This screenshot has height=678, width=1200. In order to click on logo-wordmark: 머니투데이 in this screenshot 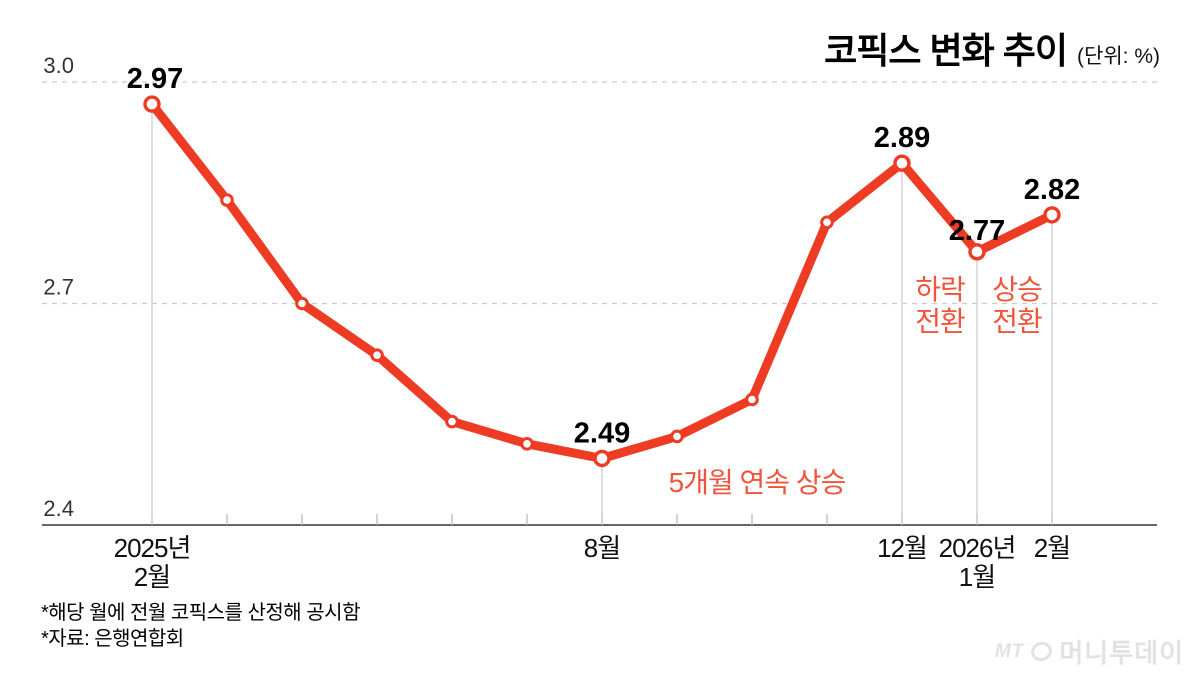, I will do `click(1121, 653)`.